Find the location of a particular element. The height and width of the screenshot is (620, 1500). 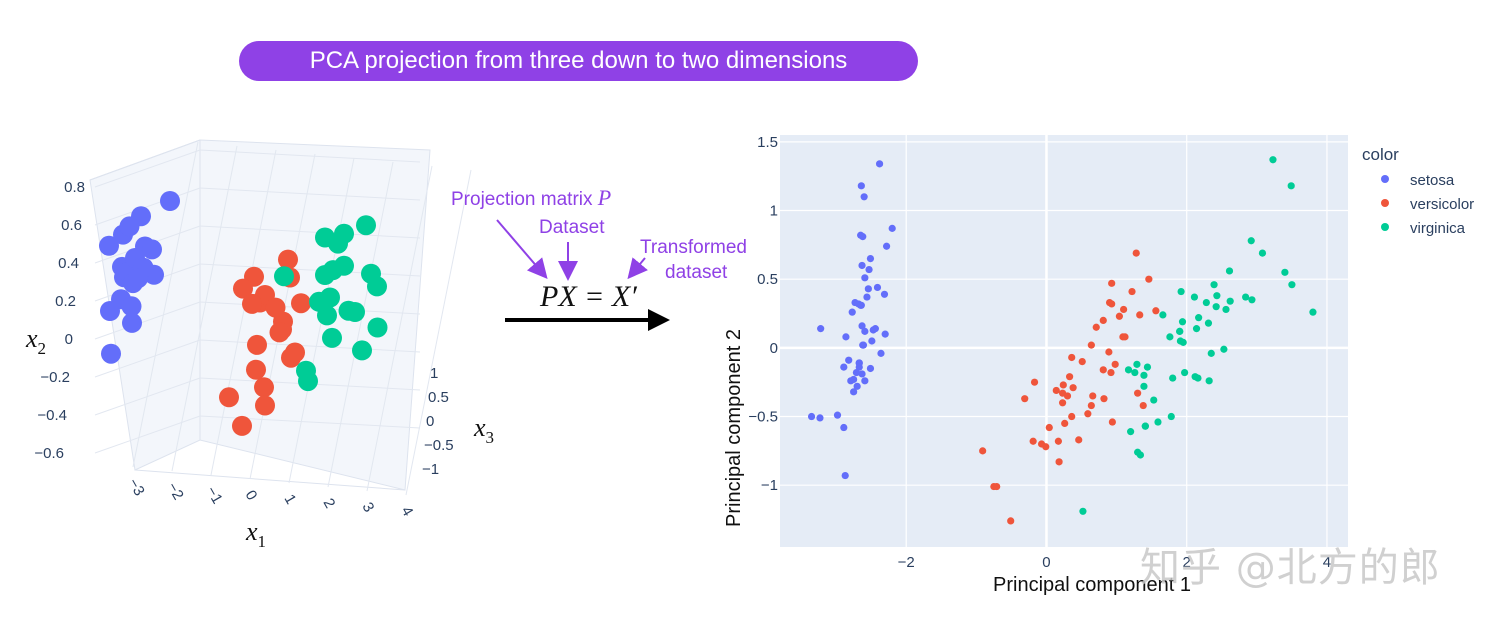

y-tick-label: −0.5 is located at coordinates (763, 417).